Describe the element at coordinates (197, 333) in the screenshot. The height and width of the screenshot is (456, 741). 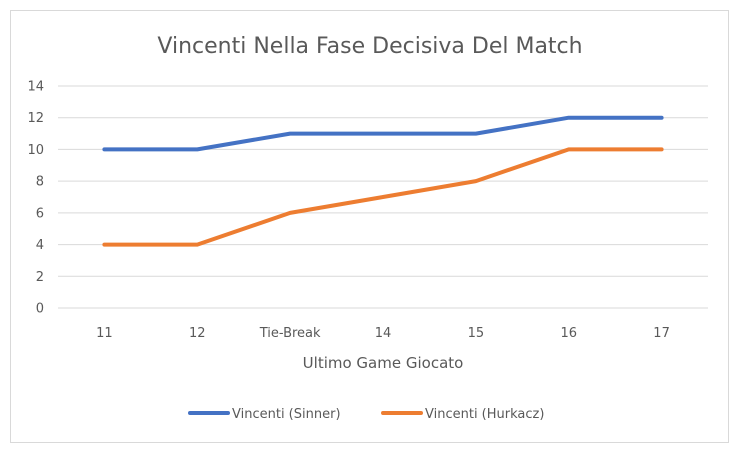
I see `x-tick-label: 12` at that location.